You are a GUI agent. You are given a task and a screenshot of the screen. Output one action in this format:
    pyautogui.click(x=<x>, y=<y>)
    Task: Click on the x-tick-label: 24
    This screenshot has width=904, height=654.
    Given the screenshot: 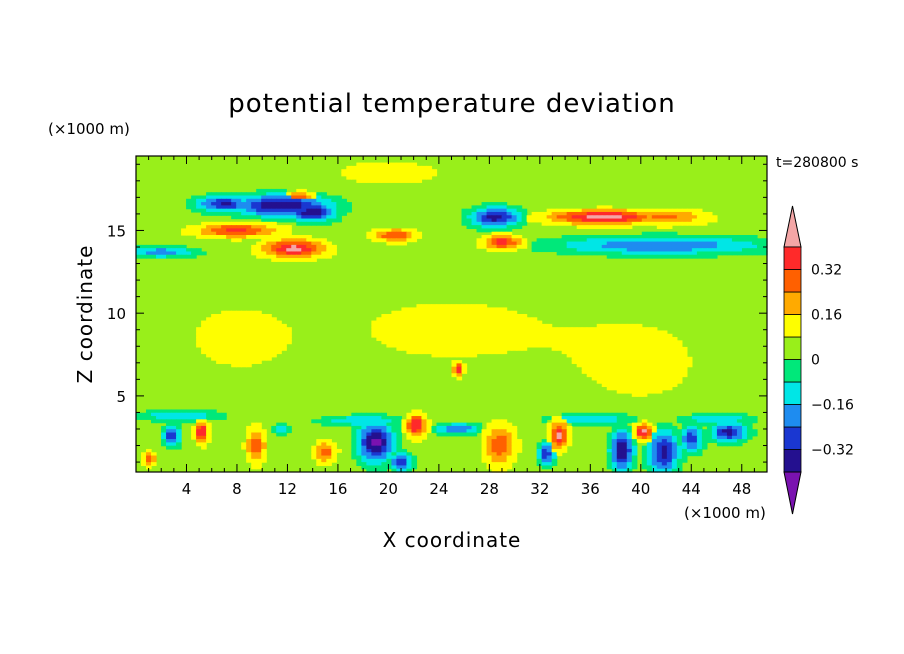 What is the action you would take?
    pyautogui.click(x=438, y=489)
    